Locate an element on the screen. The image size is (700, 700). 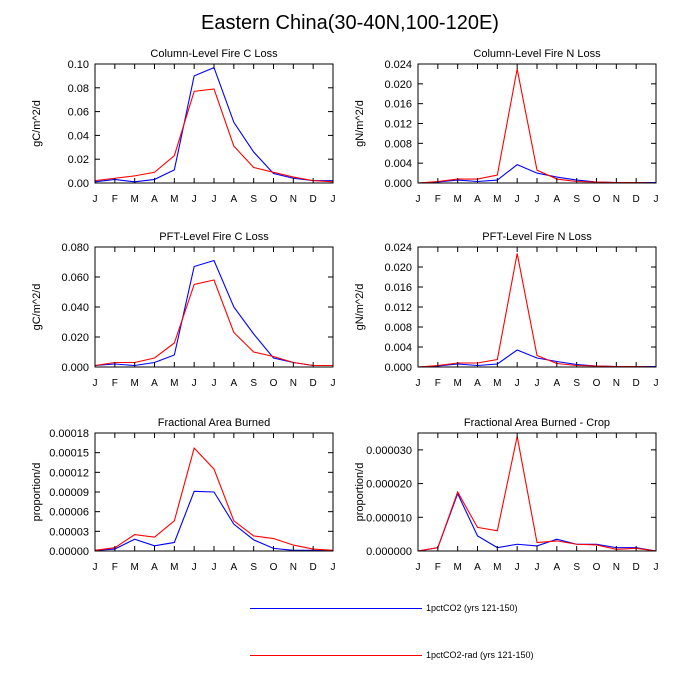
panel-title: Fractional Area Burned is located at coordinates (214, 423).